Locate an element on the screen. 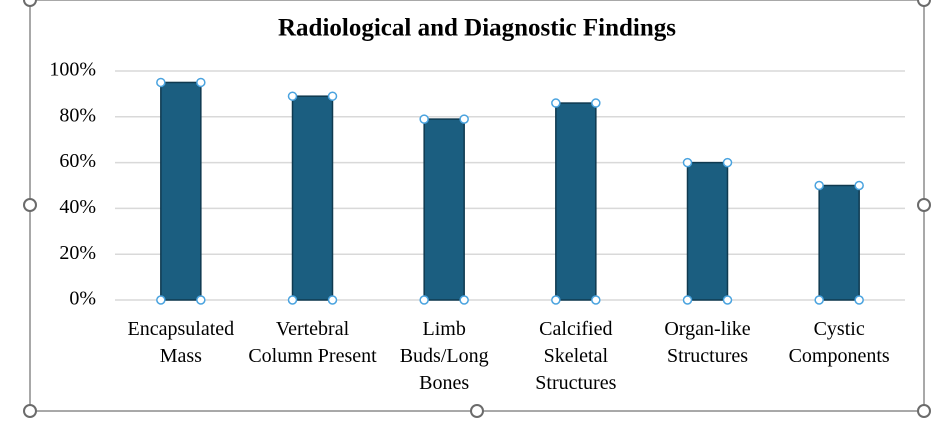  y-tick-label: 40% is located at coordinates (77, 207).